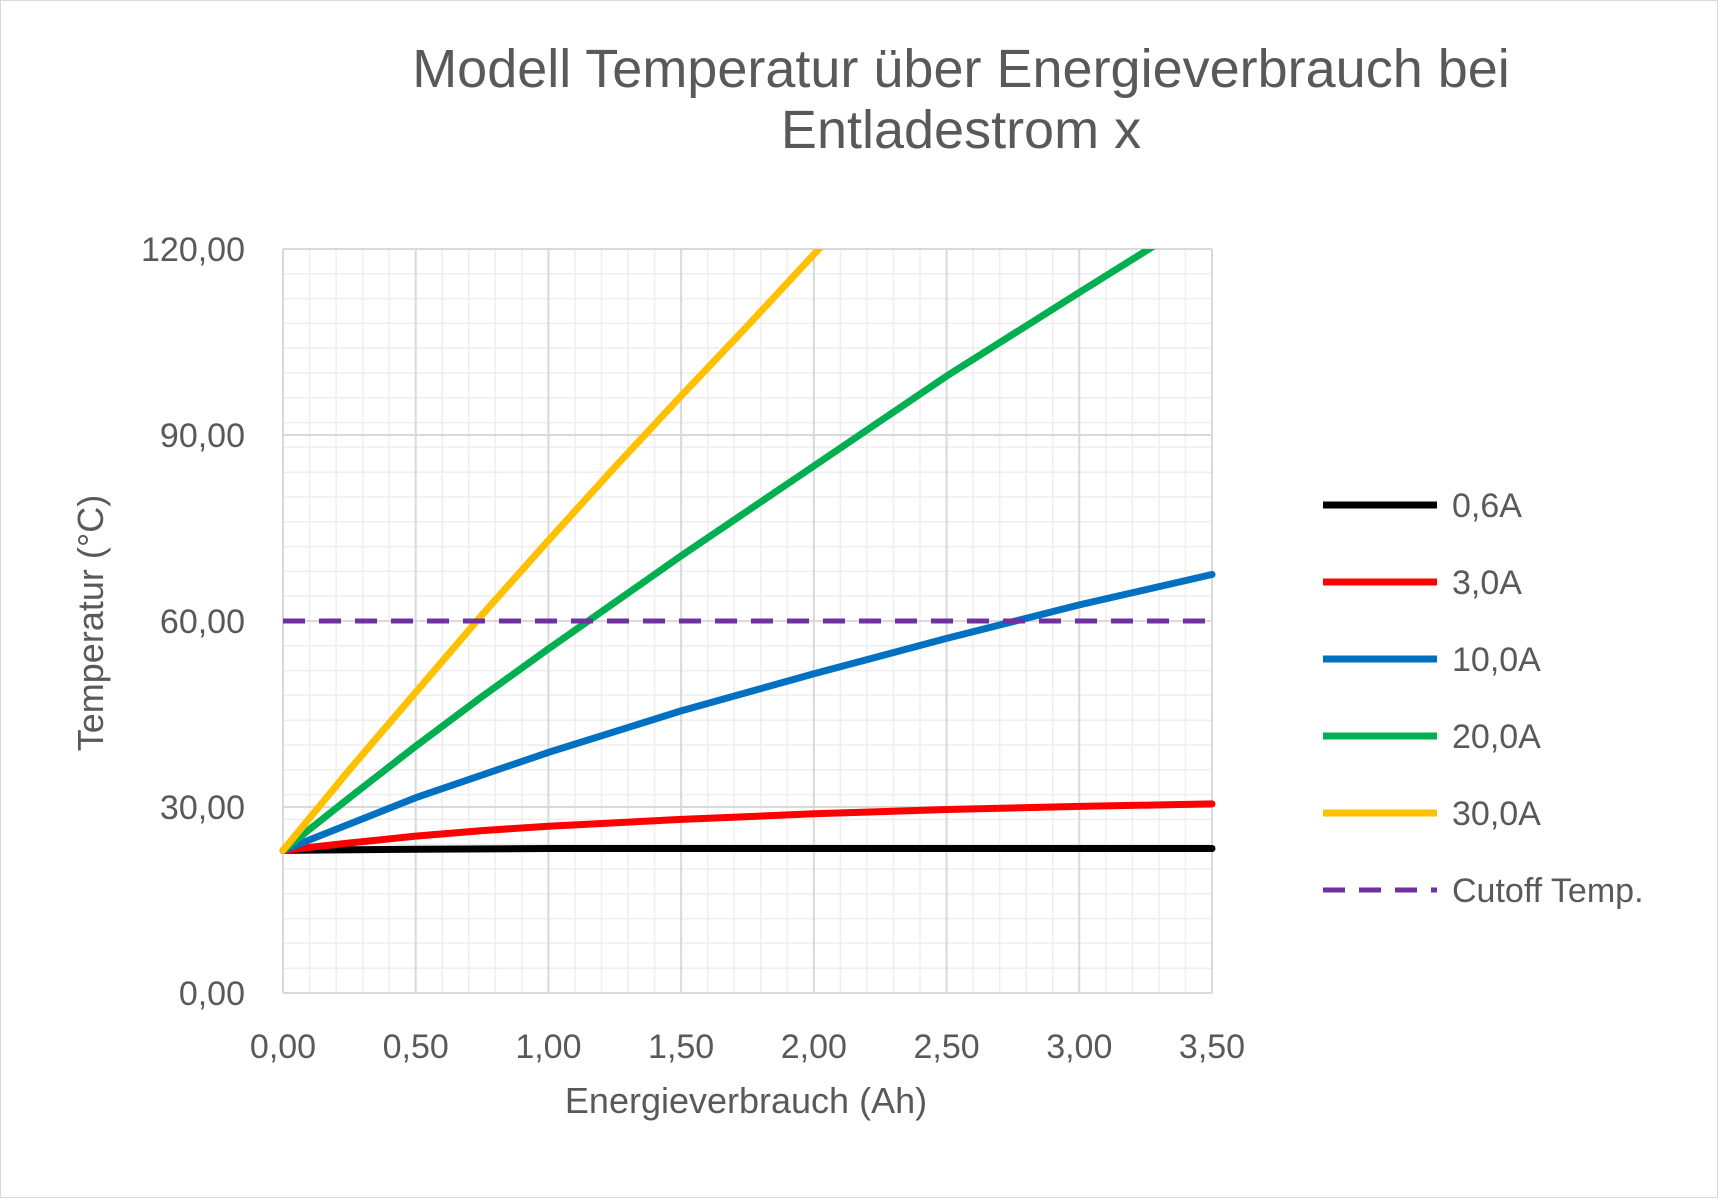 This screenshot has height=1199, width=1718. Describe the element at coordinates (814, 1047) in the screenshot. I see `x-tick-label: 2,00` at that location.